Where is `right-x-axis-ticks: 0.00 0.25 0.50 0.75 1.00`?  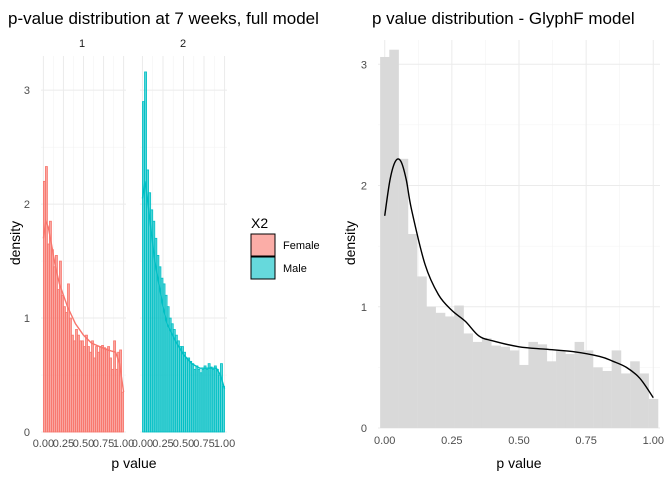 right-x-axis-ticks: 0.00 0.25 0.50 0.75 1.00 is located at coordinates (519, 441).